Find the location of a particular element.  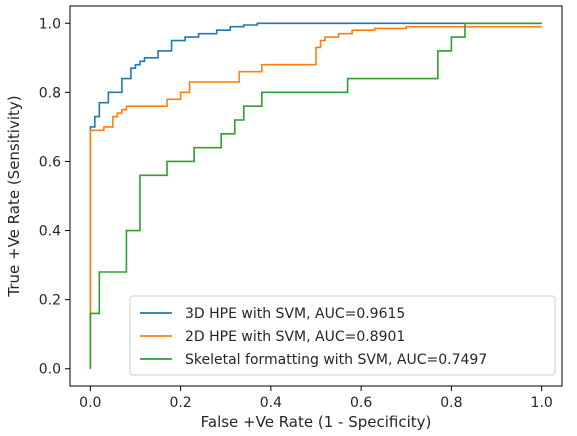

x-tick-label: 0.0 is located at coordinates (90, 403).